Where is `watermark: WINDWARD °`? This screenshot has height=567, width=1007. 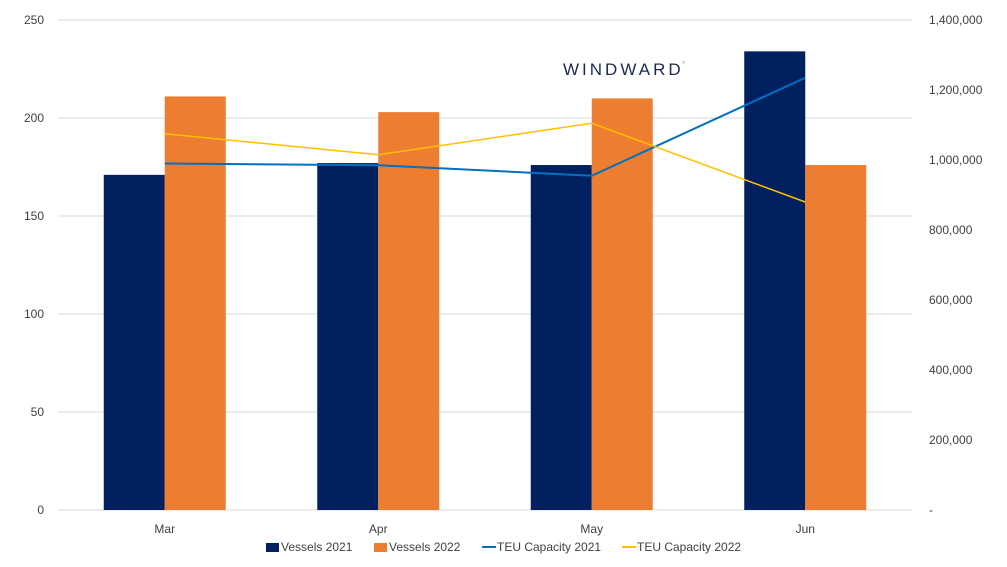
watermark: WINDWARD ° is located at coordinates (624, 69).